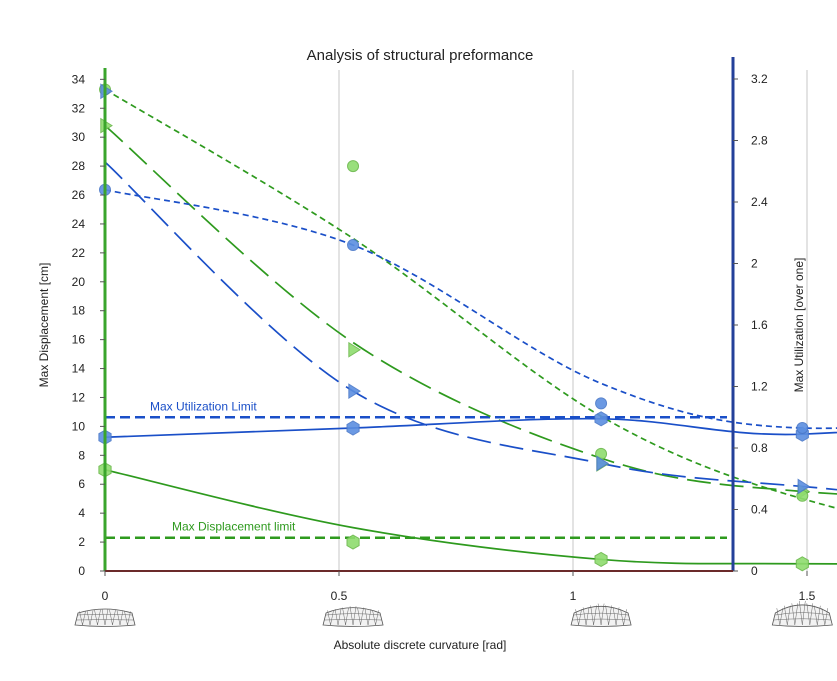 This screenshot has width=837, height=681. What do you see at coordinates (420, 55) in the screenshot?
I see `chart-title: Analysis of structural preformance` at bounding box center [420, 55].